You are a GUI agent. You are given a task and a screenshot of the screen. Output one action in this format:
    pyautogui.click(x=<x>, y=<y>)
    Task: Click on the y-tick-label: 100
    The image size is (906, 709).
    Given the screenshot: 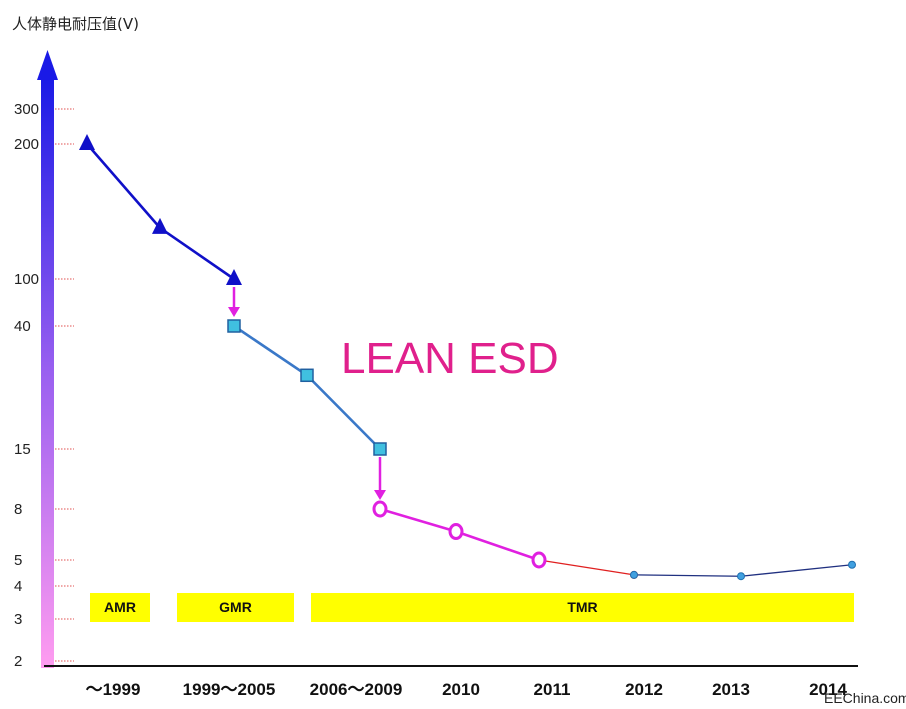 What is the action you would take?
    pyautogui.click(x=26, y=279)
    